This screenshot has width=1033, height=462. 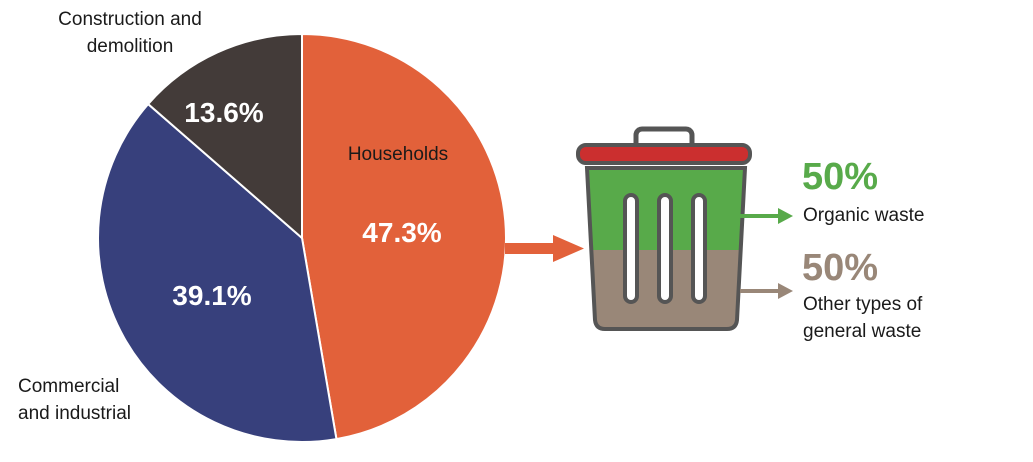 I want to click on organic-percent: 50%, so click(x=840, y=177).